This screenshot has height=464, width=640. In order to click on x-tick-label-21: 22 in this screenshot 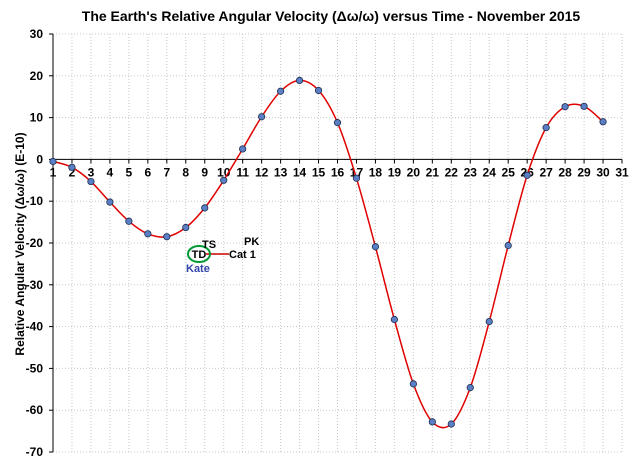, I will do `click(452, 172)`.